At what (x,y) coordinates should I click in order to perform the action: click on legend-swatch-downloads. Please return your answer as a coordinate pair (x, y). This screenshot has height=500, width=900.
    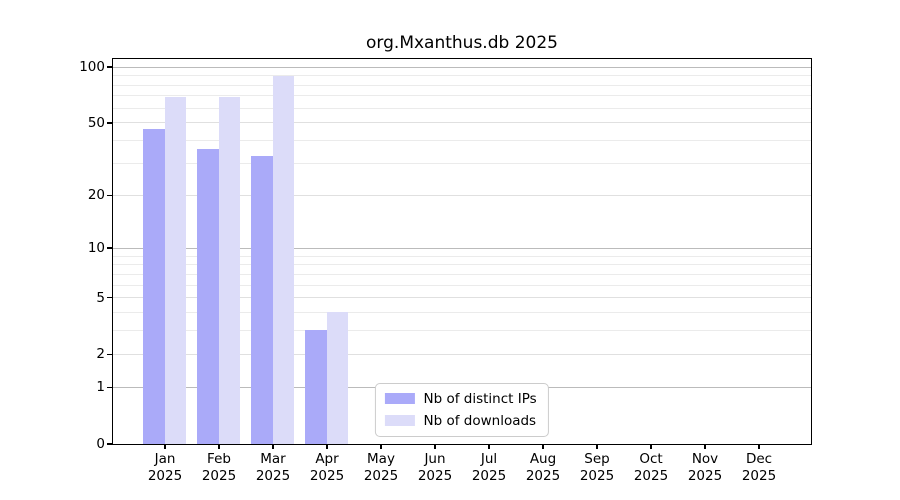
    Looking at the image, I should click on (399, 421).